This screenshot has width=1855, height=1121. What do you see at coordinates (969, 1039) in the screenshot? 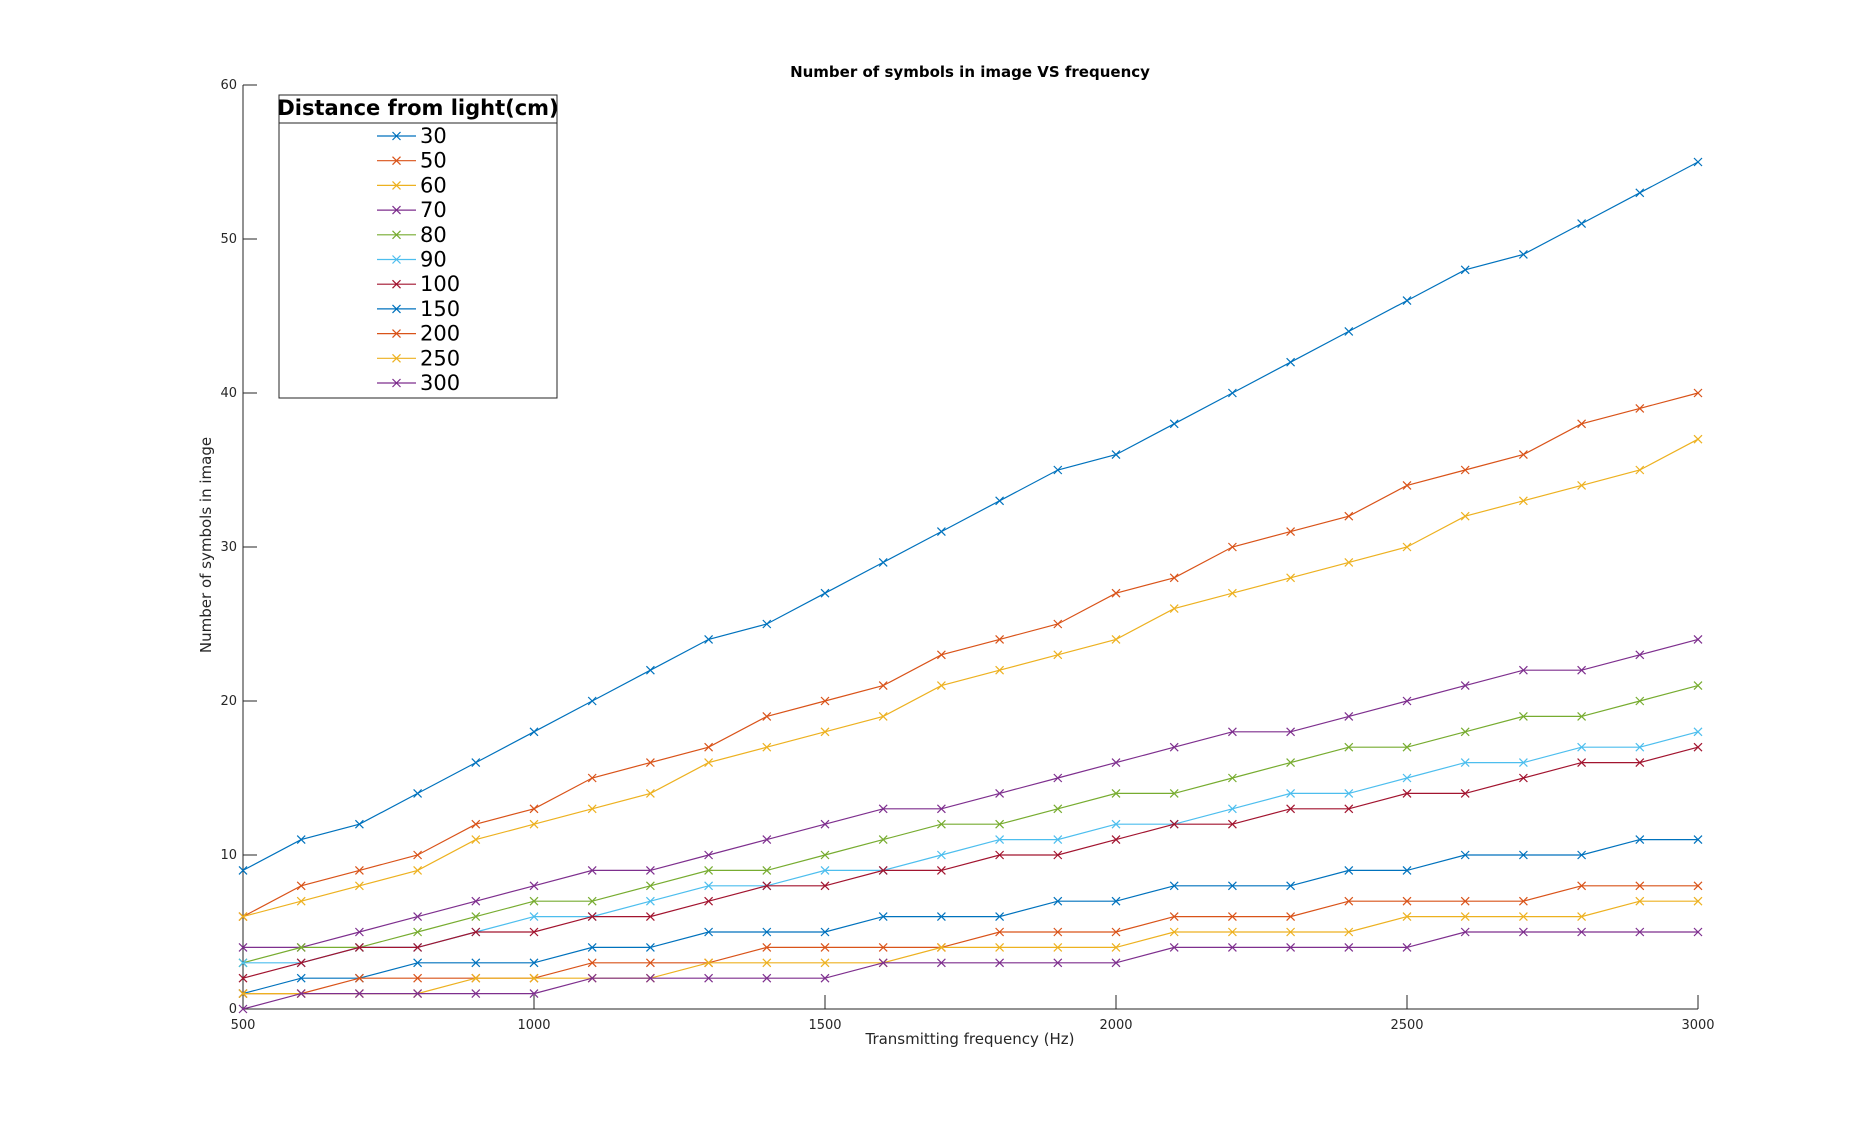
I see `x-axis-label: Transmitting frequency (Hz)` at bounding box center [969, 1039].